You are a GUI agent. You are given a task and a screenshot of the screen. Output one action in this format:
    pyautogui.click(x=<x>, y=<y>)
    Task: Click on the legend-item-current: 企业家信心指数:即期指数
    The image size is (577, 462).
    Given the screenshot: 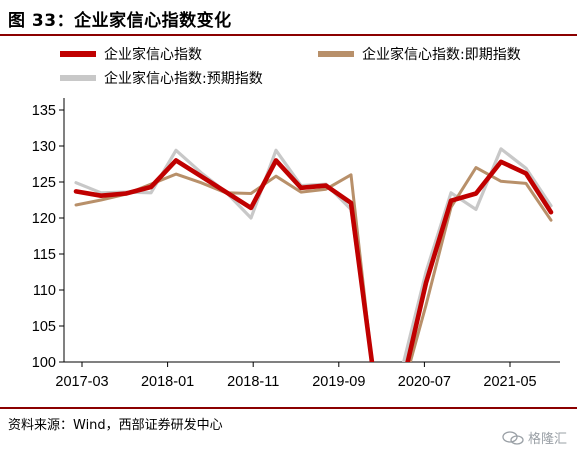 What is the action you would take?
    pyautogui.click(x=419, y=54)
    